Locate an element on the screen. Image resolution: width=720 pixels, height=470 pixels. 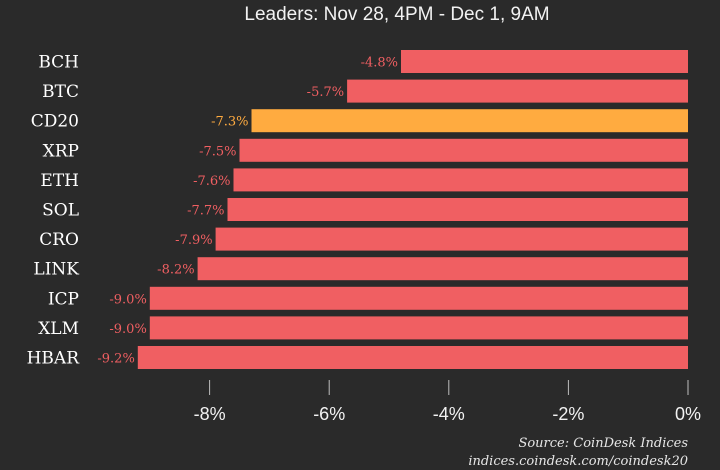
bar-xrp is located at coordinates (463, 150).